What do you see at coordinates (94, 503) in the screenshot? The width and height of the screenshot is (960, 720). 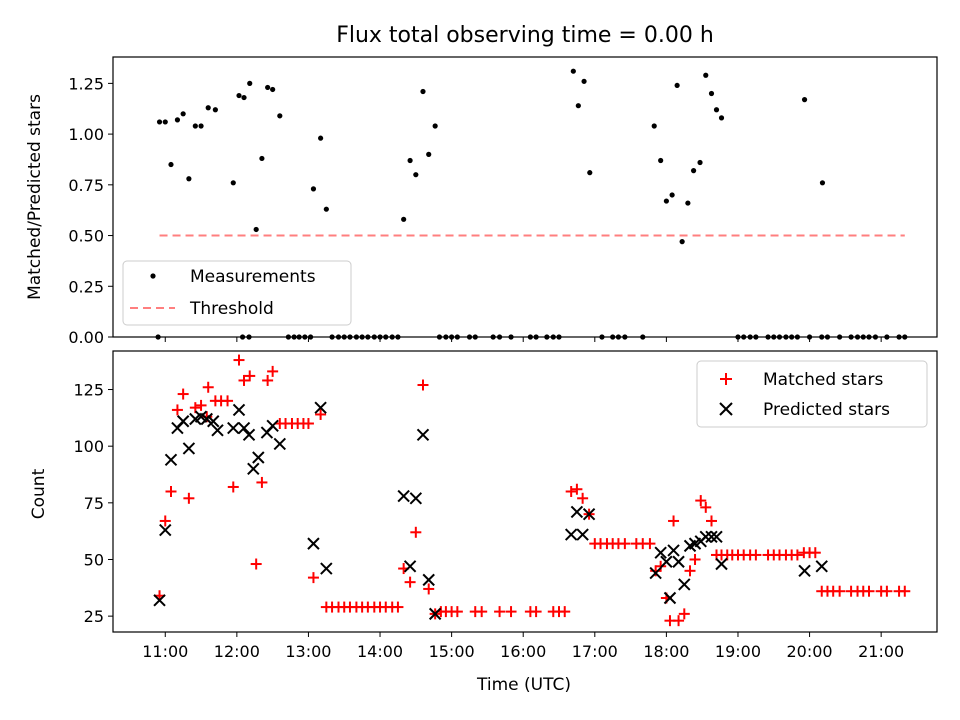 I see `count-y-tick-label: 75` at bounding box center [94, 503].